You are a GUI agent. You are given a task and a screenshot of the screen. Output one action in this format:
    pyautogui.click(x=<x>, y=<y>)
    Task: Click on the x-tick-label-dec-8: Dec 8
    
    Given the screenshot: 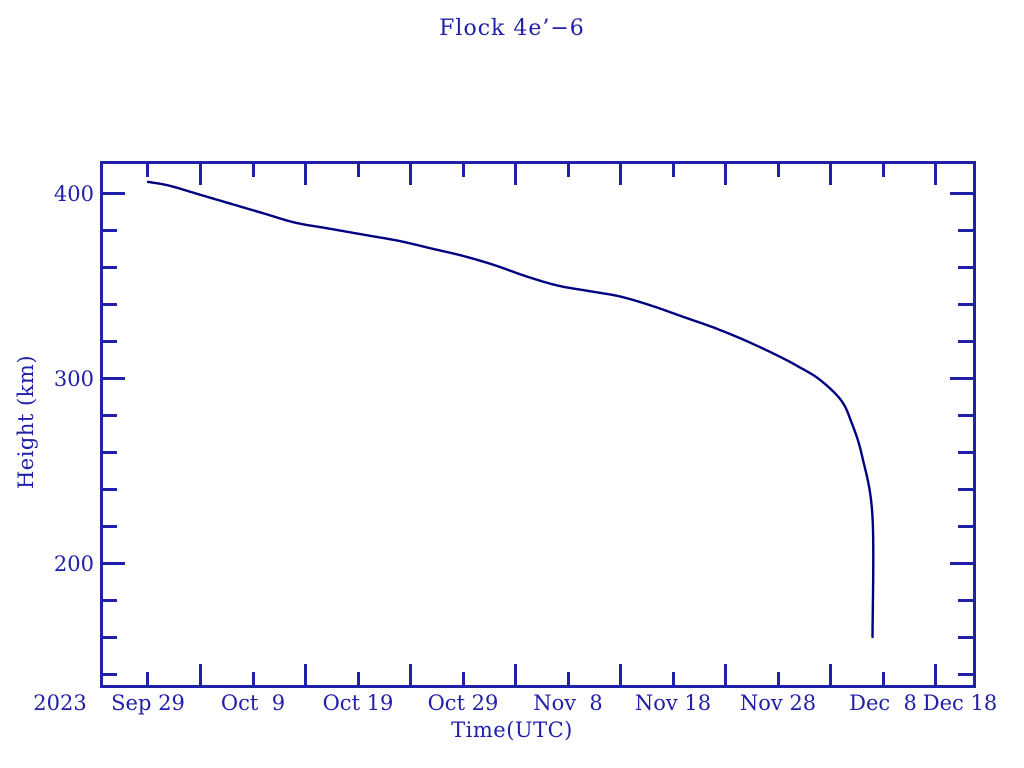 What is the action you would take?
    pyautogui.click(x=883, y=703)
    